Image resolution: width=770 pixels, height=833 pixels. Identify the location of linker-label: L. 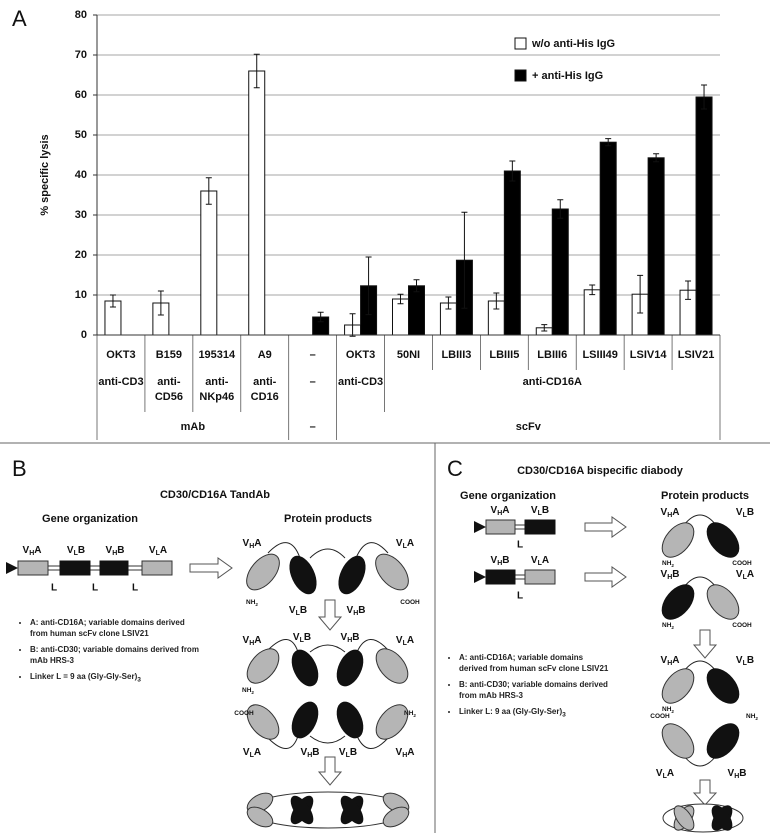
(520, 545).